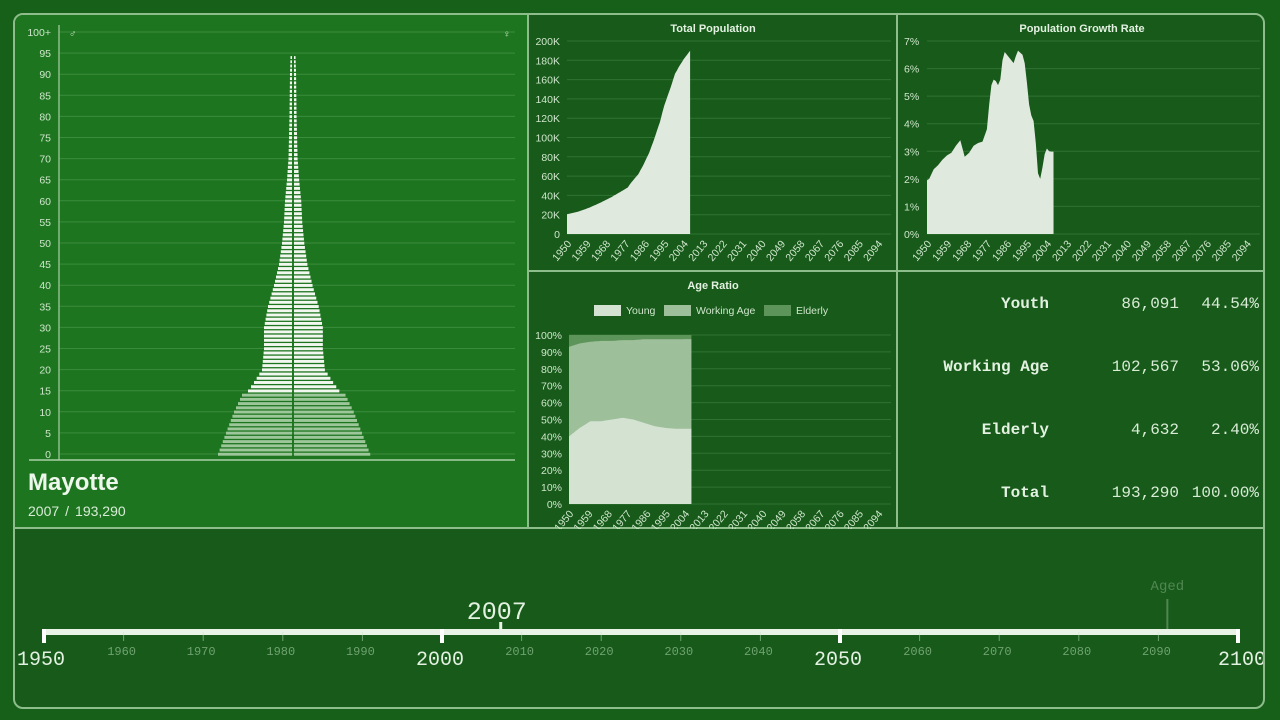 The width and height of the screenshot is (1280, 720). What do you see at coordinates (501, 626) in the screenshot?
I see `current-year-handle` at bounding box center [501, 626].